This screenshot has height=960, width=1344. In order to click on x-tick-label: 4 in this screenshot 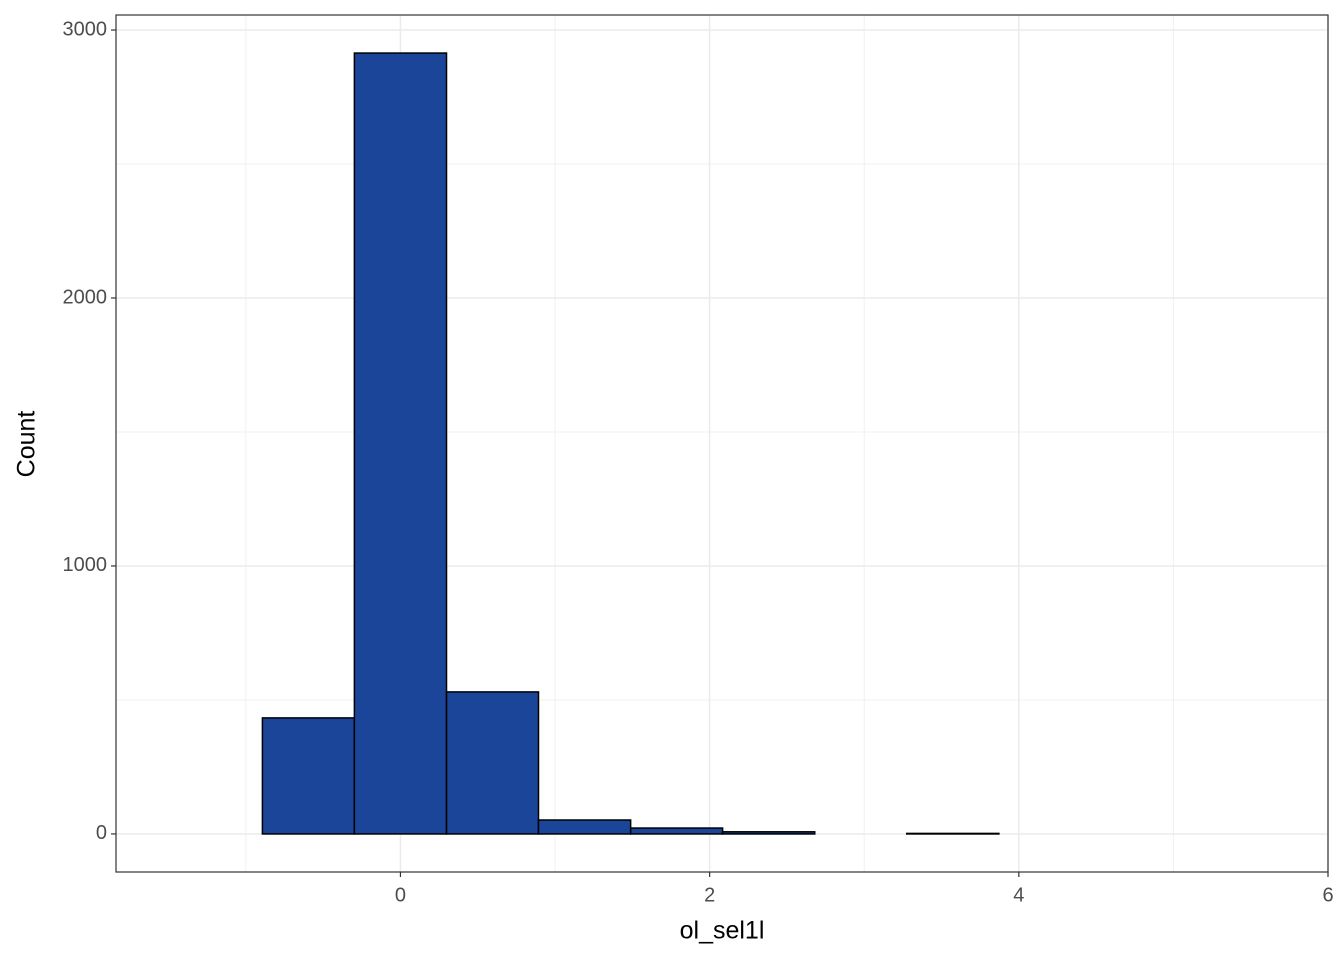, I will do `click(1018, 895)`.